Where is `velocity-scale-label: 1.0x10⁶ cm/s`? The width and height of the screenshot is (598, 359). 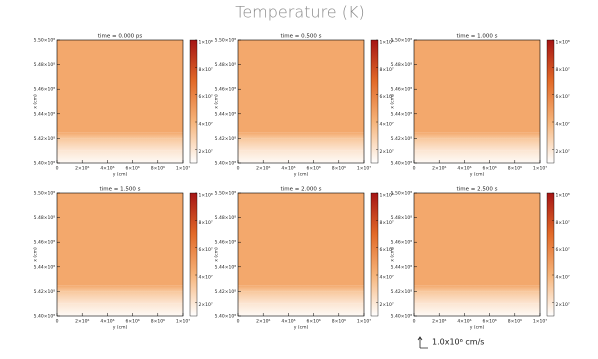 velocity-scale-label: 1.0x10⁶ cm/s is located at coordinates (458, 342).